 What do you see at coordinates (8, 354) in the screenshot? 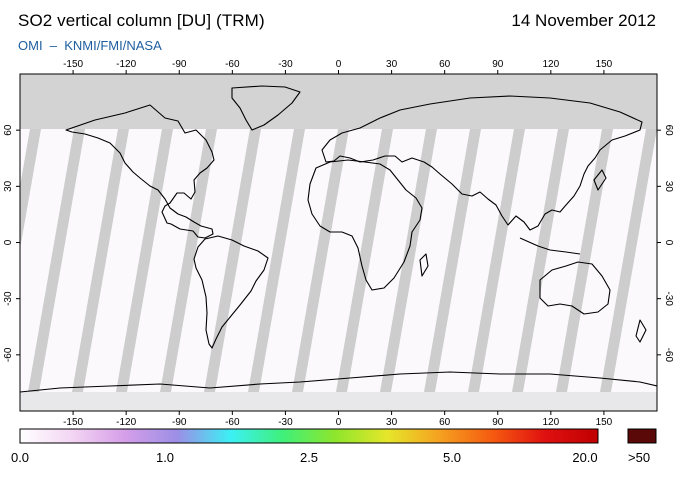
I see `lat-label-left: -60` at bounding box center [8, 354].